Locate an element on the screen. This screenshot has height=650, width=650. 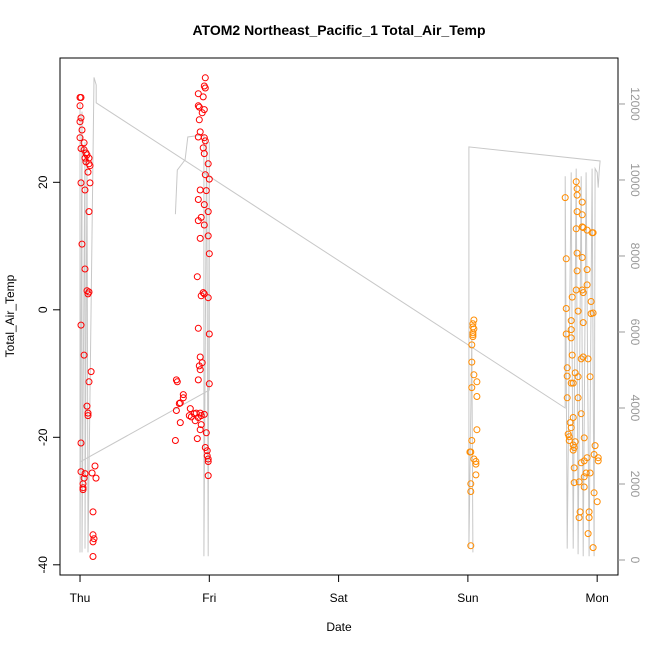
y2-tick-label: 12000 is located at coordinates (635, 104).